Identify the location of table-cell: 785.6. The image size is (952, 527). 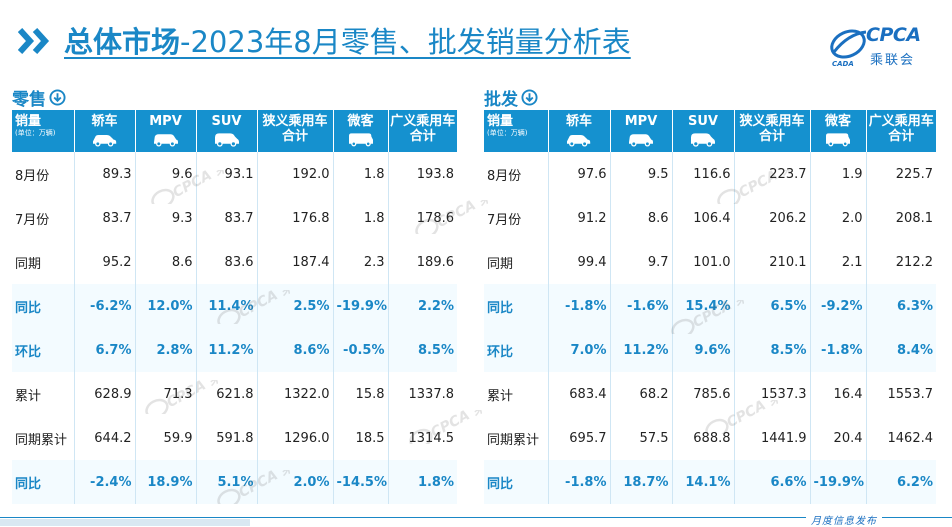
(702, 394).